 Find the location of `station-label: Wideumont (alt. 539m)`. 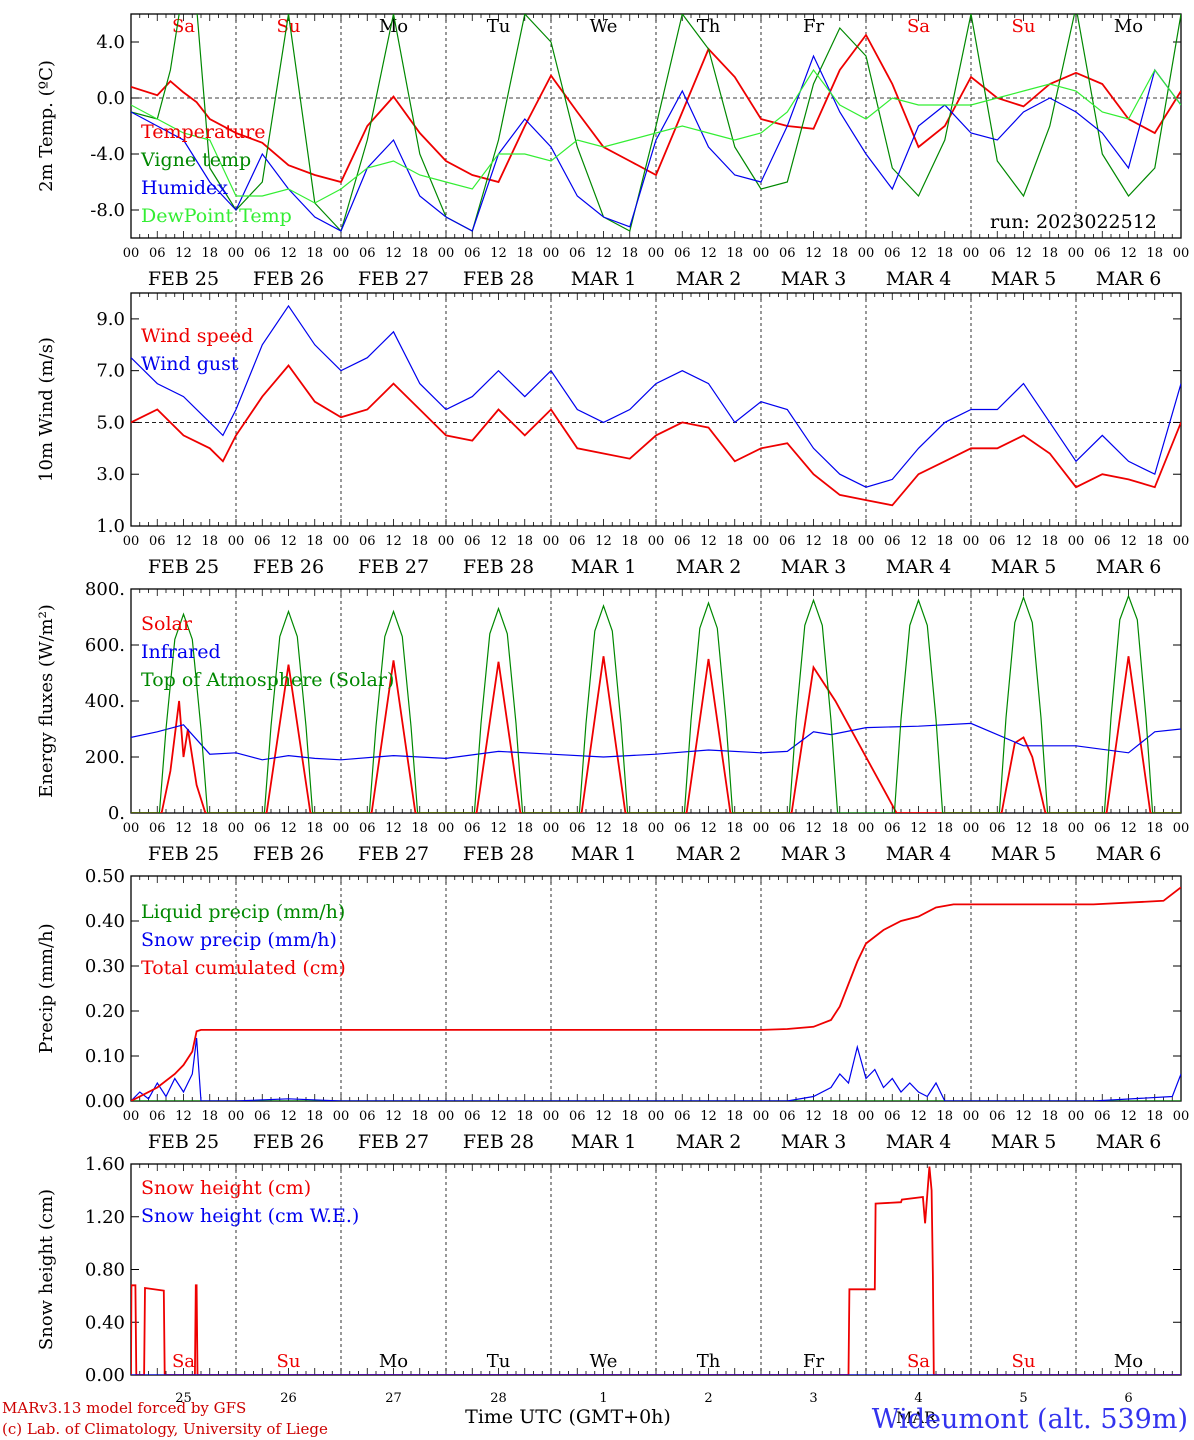

station-label: Wideumont (alt. 539m) is located at coordinates (1030, 1419).